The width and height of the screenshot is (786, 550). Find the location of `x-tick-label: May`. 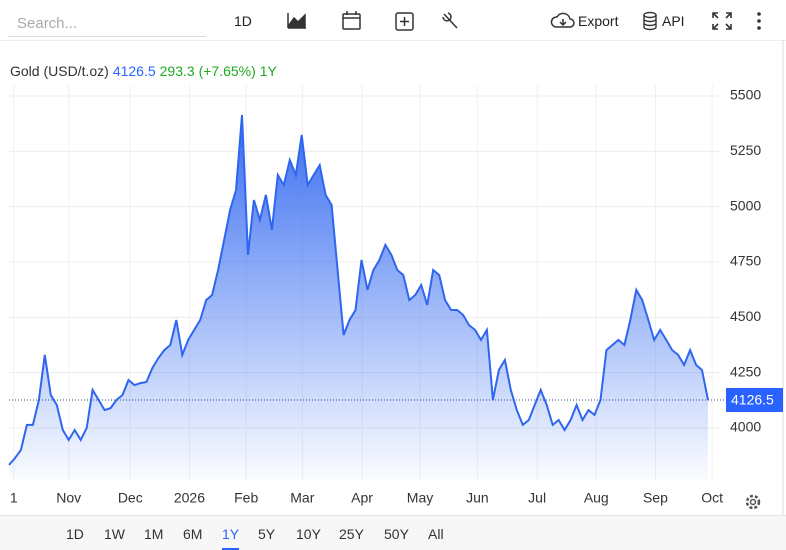

x-tick-label: May is located at coordinates (420, 498).